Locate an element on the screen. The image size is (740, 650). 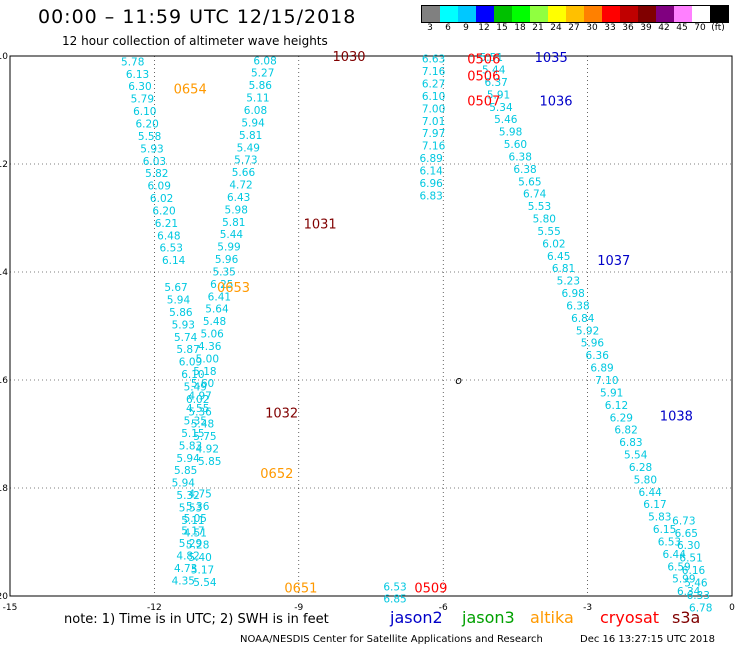
wave-height-value: 5.18 is located at coordinates (204, 372).